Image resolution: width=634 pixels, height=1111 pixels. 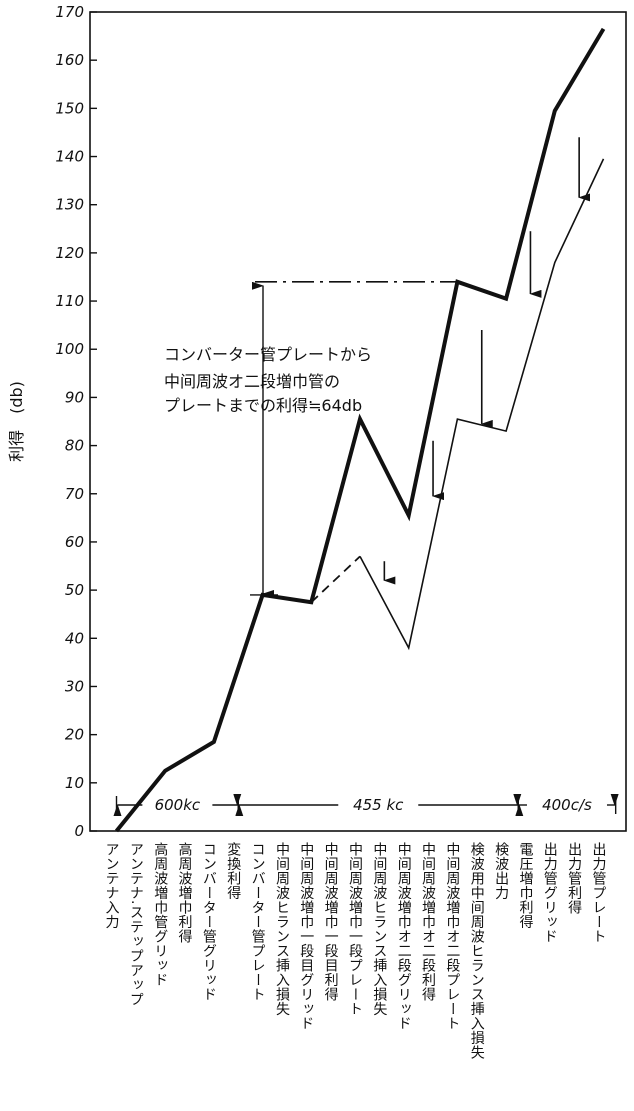 I want to click on y-tick-label: 50, so click(x=74, y=590).